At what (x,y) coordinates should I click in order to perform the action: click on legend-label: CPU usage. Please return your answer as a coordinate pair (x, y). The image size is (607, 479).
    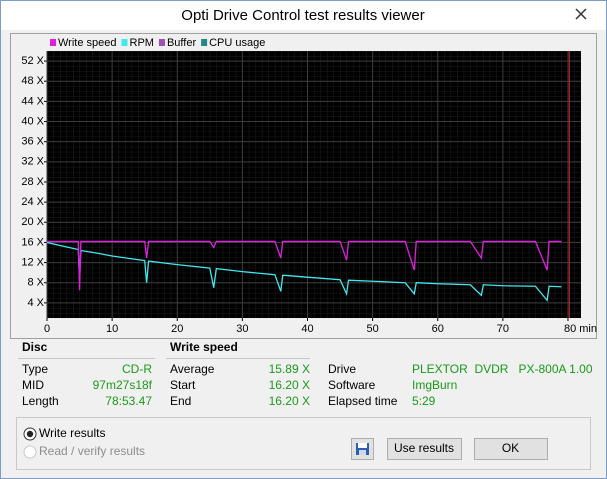
    Looking at the image, I should click on (237, 43).